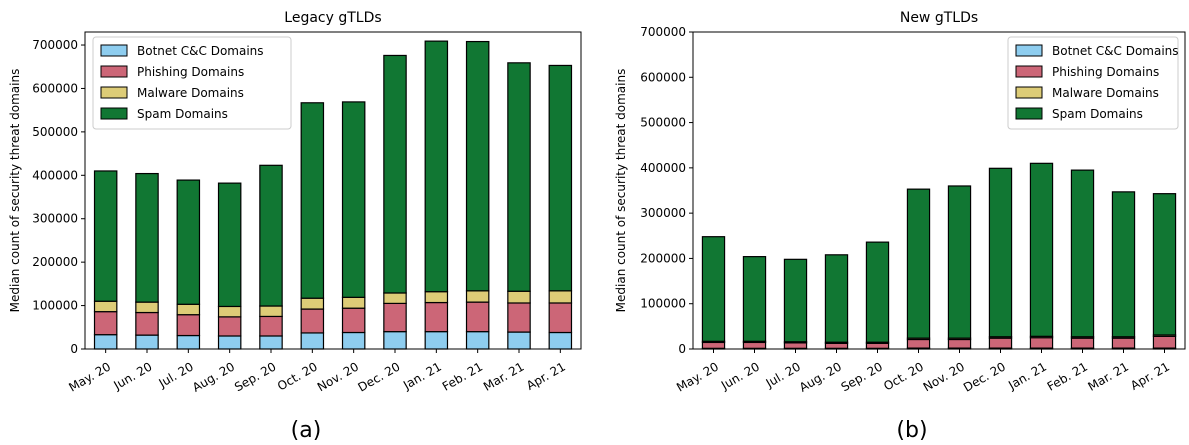  Describe the element at coordinates (114, 92) in the screenshot. I see `legend-swatch-malware` at that location.